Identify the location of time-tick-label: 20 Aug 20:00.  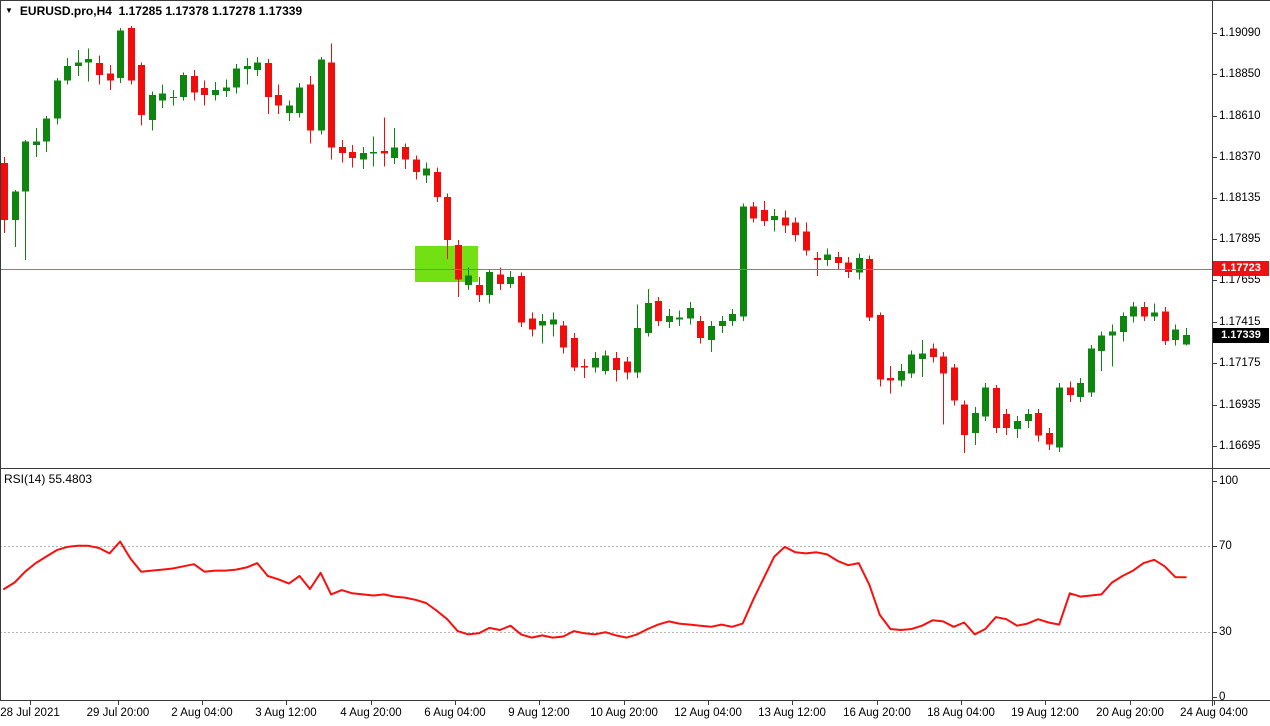
(1130, 713).